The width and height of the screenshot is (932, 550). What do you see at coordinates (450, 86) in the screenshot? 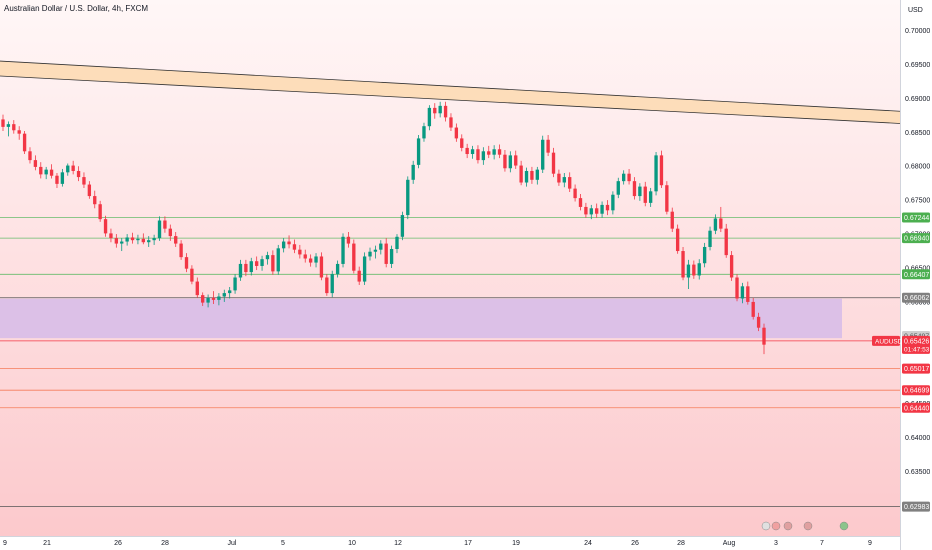
I see `channel-upper-line` at bounding box center [450, 86].